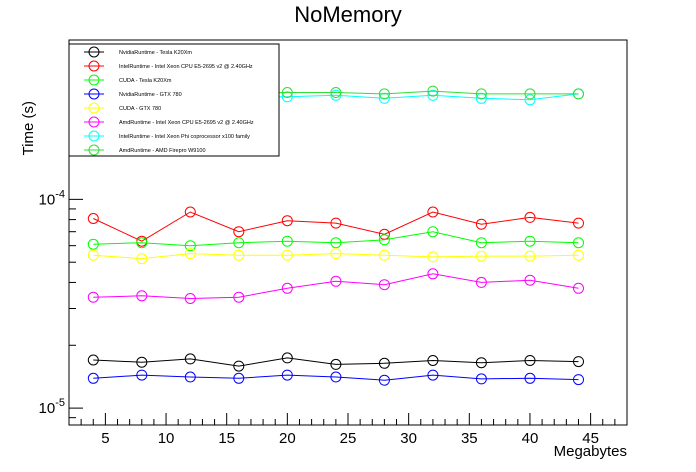 The image size is (696, 472). I want to click on y-tick-label: 10⁻⁵, so click(52, 407).